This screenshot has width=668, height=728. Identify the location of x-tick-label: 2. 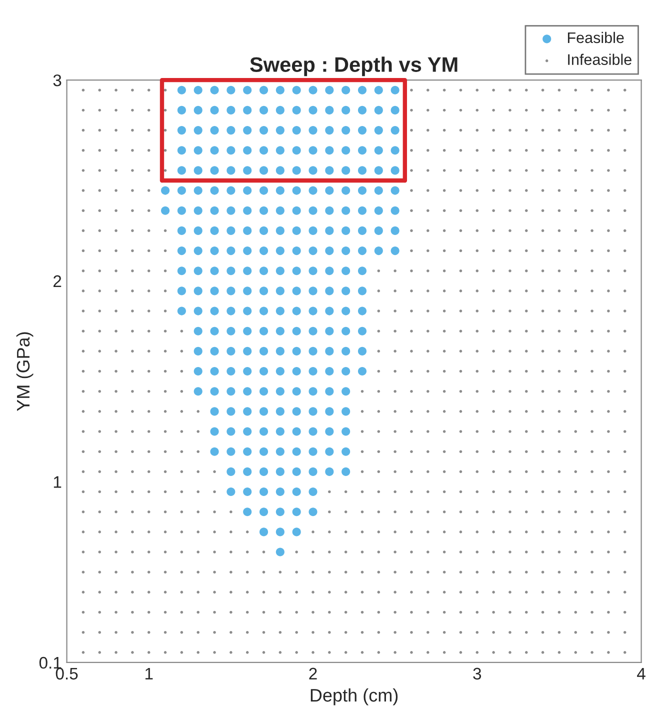
(313, 674).